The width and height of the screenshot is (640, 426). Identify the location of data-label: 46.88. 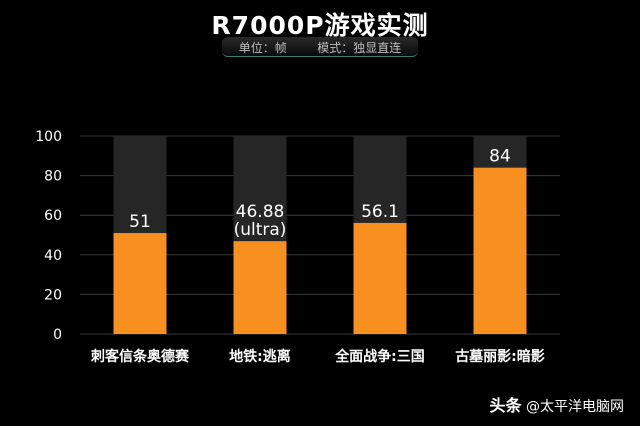
(260, 212).